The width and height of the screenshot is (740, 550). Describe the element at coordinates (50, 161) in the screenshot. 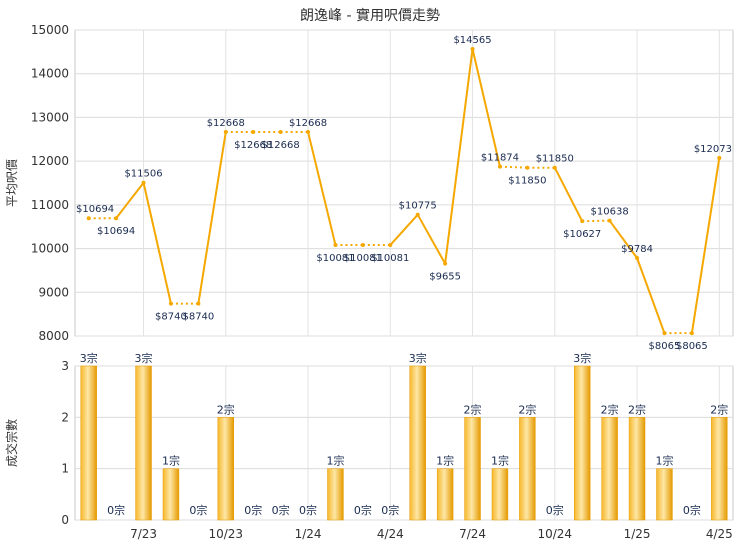

I see `price-tick-label: 12000` at that location.